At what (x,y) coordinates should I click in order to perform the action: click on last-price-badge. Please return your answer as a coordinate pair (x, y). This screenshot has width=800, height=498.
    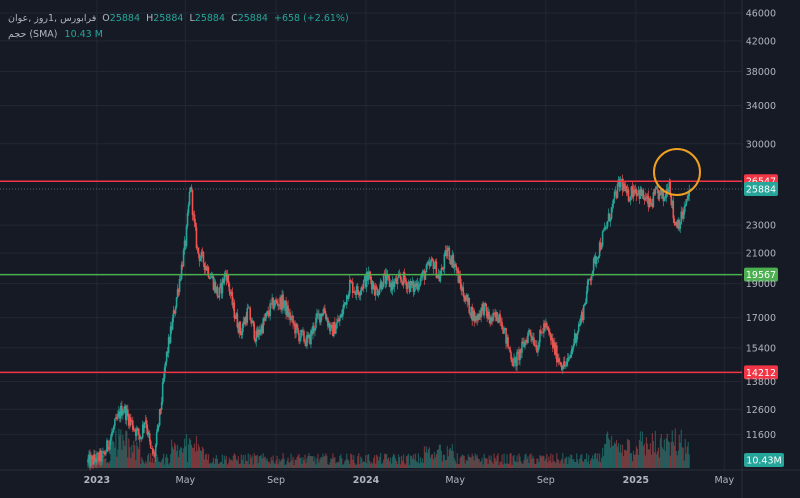
    Looking at the image, I should click on (761, 188).